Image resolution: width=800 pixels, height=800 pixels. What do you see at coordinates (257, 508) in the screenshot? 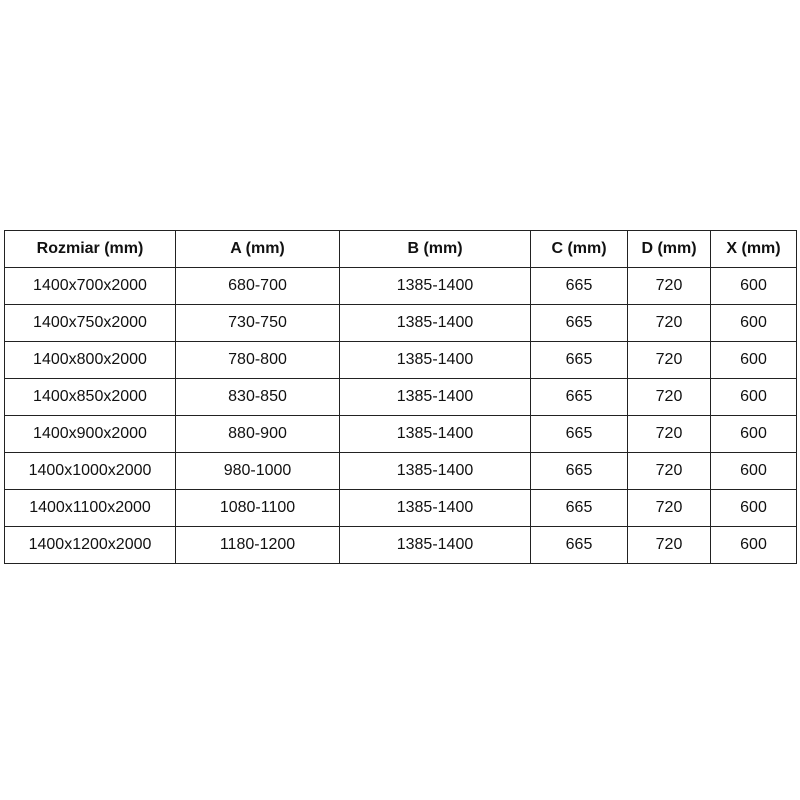
I see `cell-a: 1080-1100` at bounding box center [257, 508].